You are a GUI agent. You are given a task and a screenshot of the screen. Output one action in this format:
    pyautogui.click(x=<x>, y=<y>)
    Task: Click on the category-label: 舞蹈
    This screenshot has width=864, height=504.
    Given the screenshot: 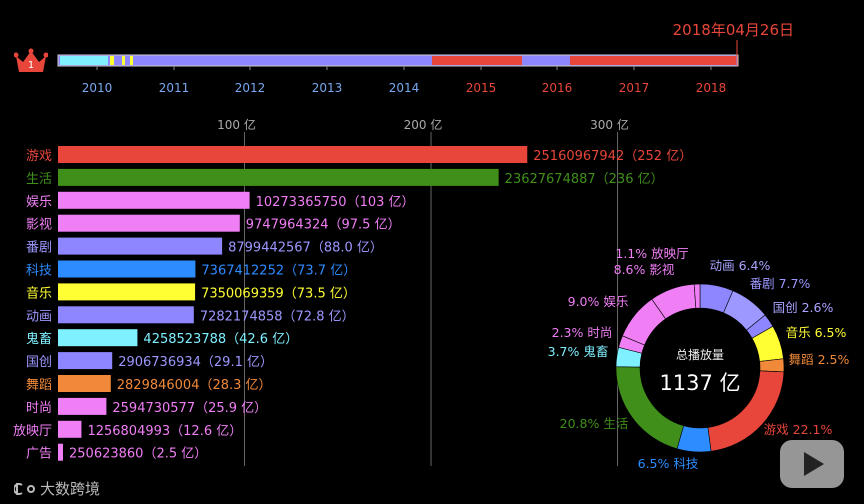 What is the action you would take?
    pyautogui.click(x=39, y=385)
    